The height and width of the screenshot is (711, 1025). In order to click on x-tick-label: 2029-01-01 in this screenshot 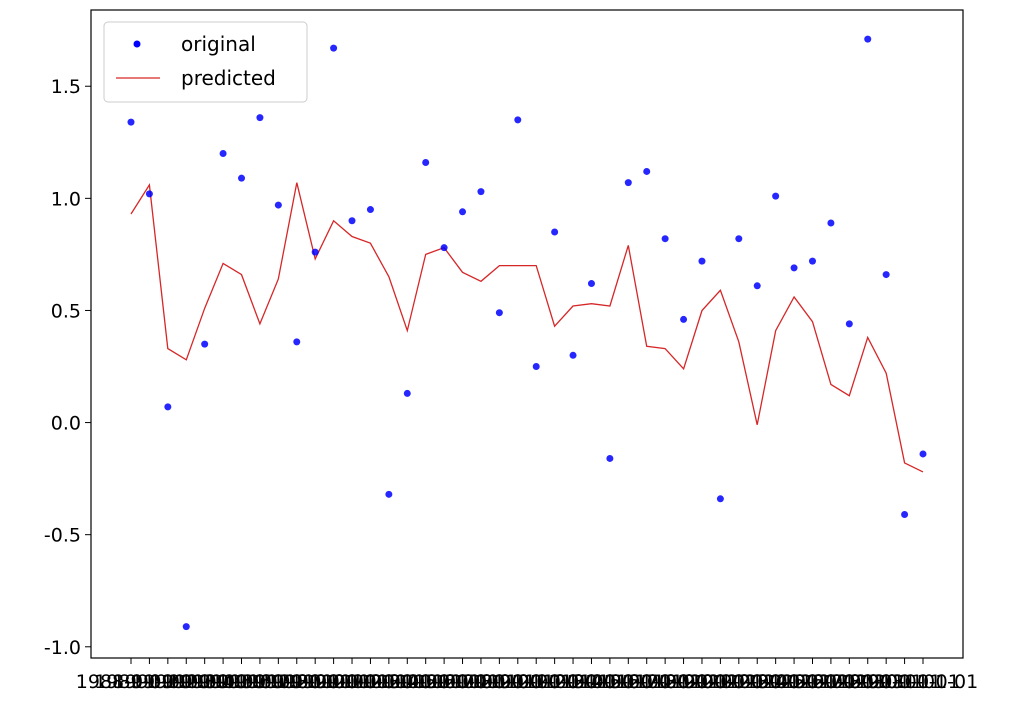, I will do `click(886, 682)`.